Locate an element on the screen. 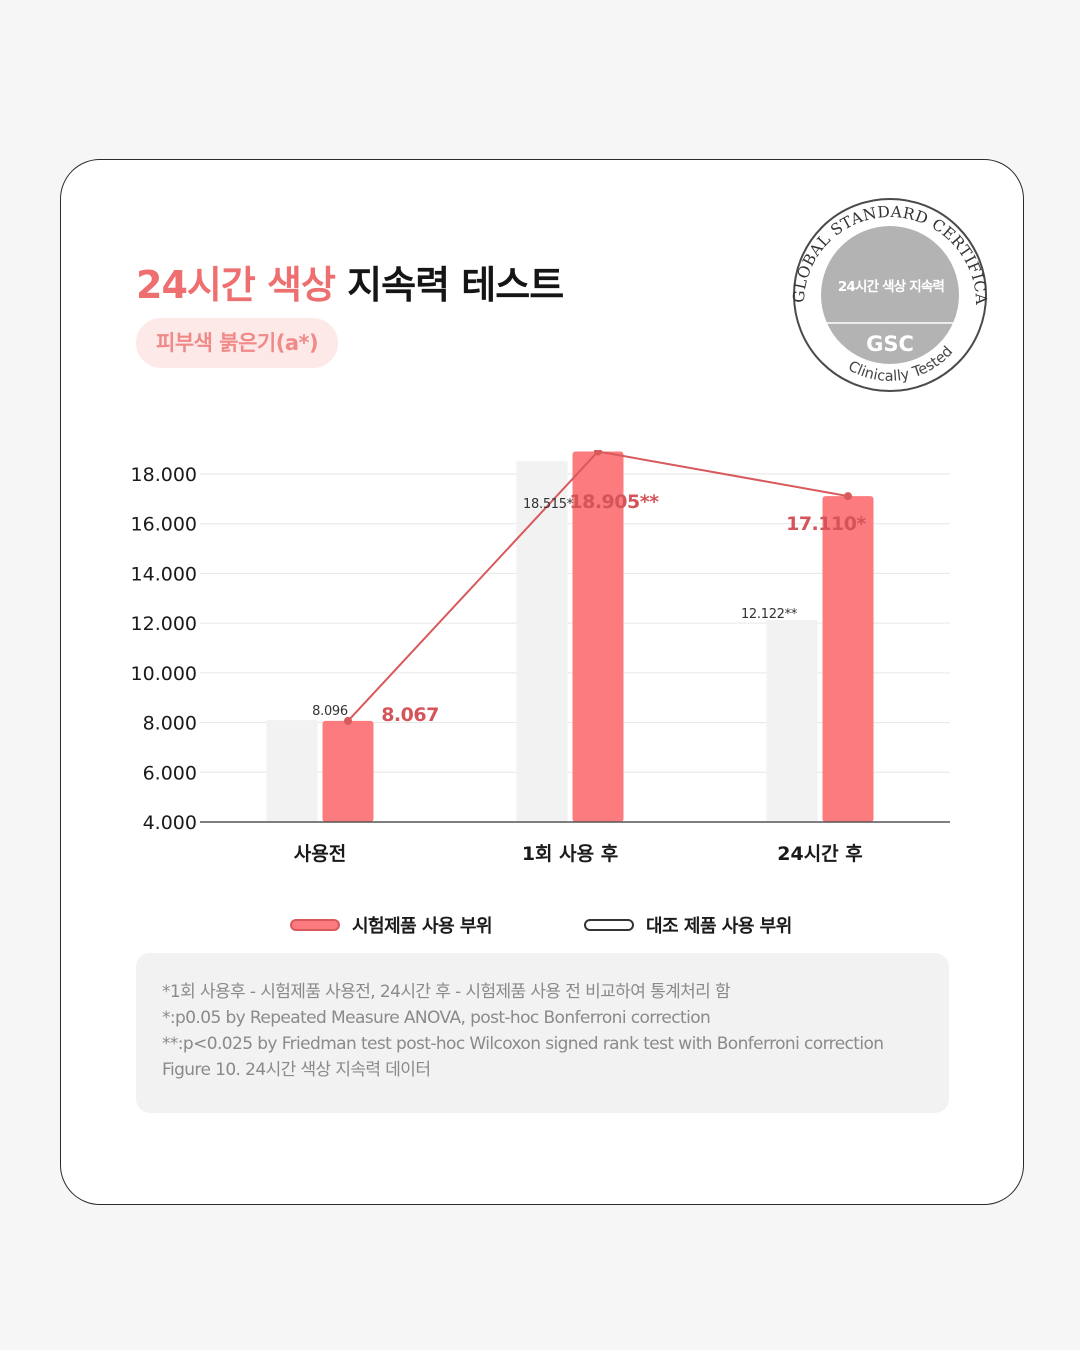 The height and width of the screenshot is (1350, 1080). data-label-test: 18.905** is located at coordinates (614, 502).